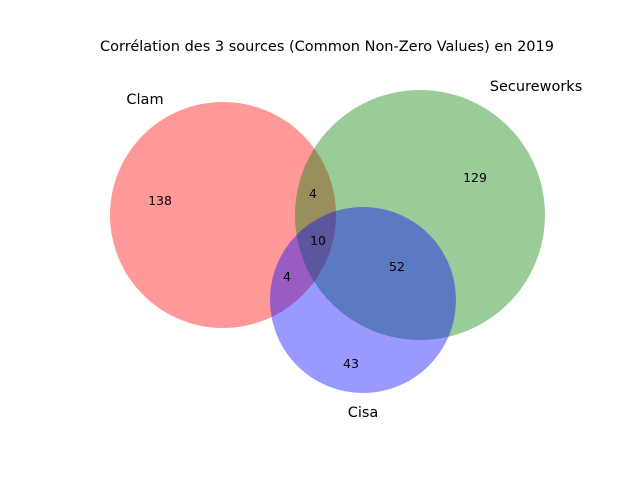  Describe the element at coordinates (351, 363) in the screenshot. I see `region-label-cisa-only: 43` at that location.